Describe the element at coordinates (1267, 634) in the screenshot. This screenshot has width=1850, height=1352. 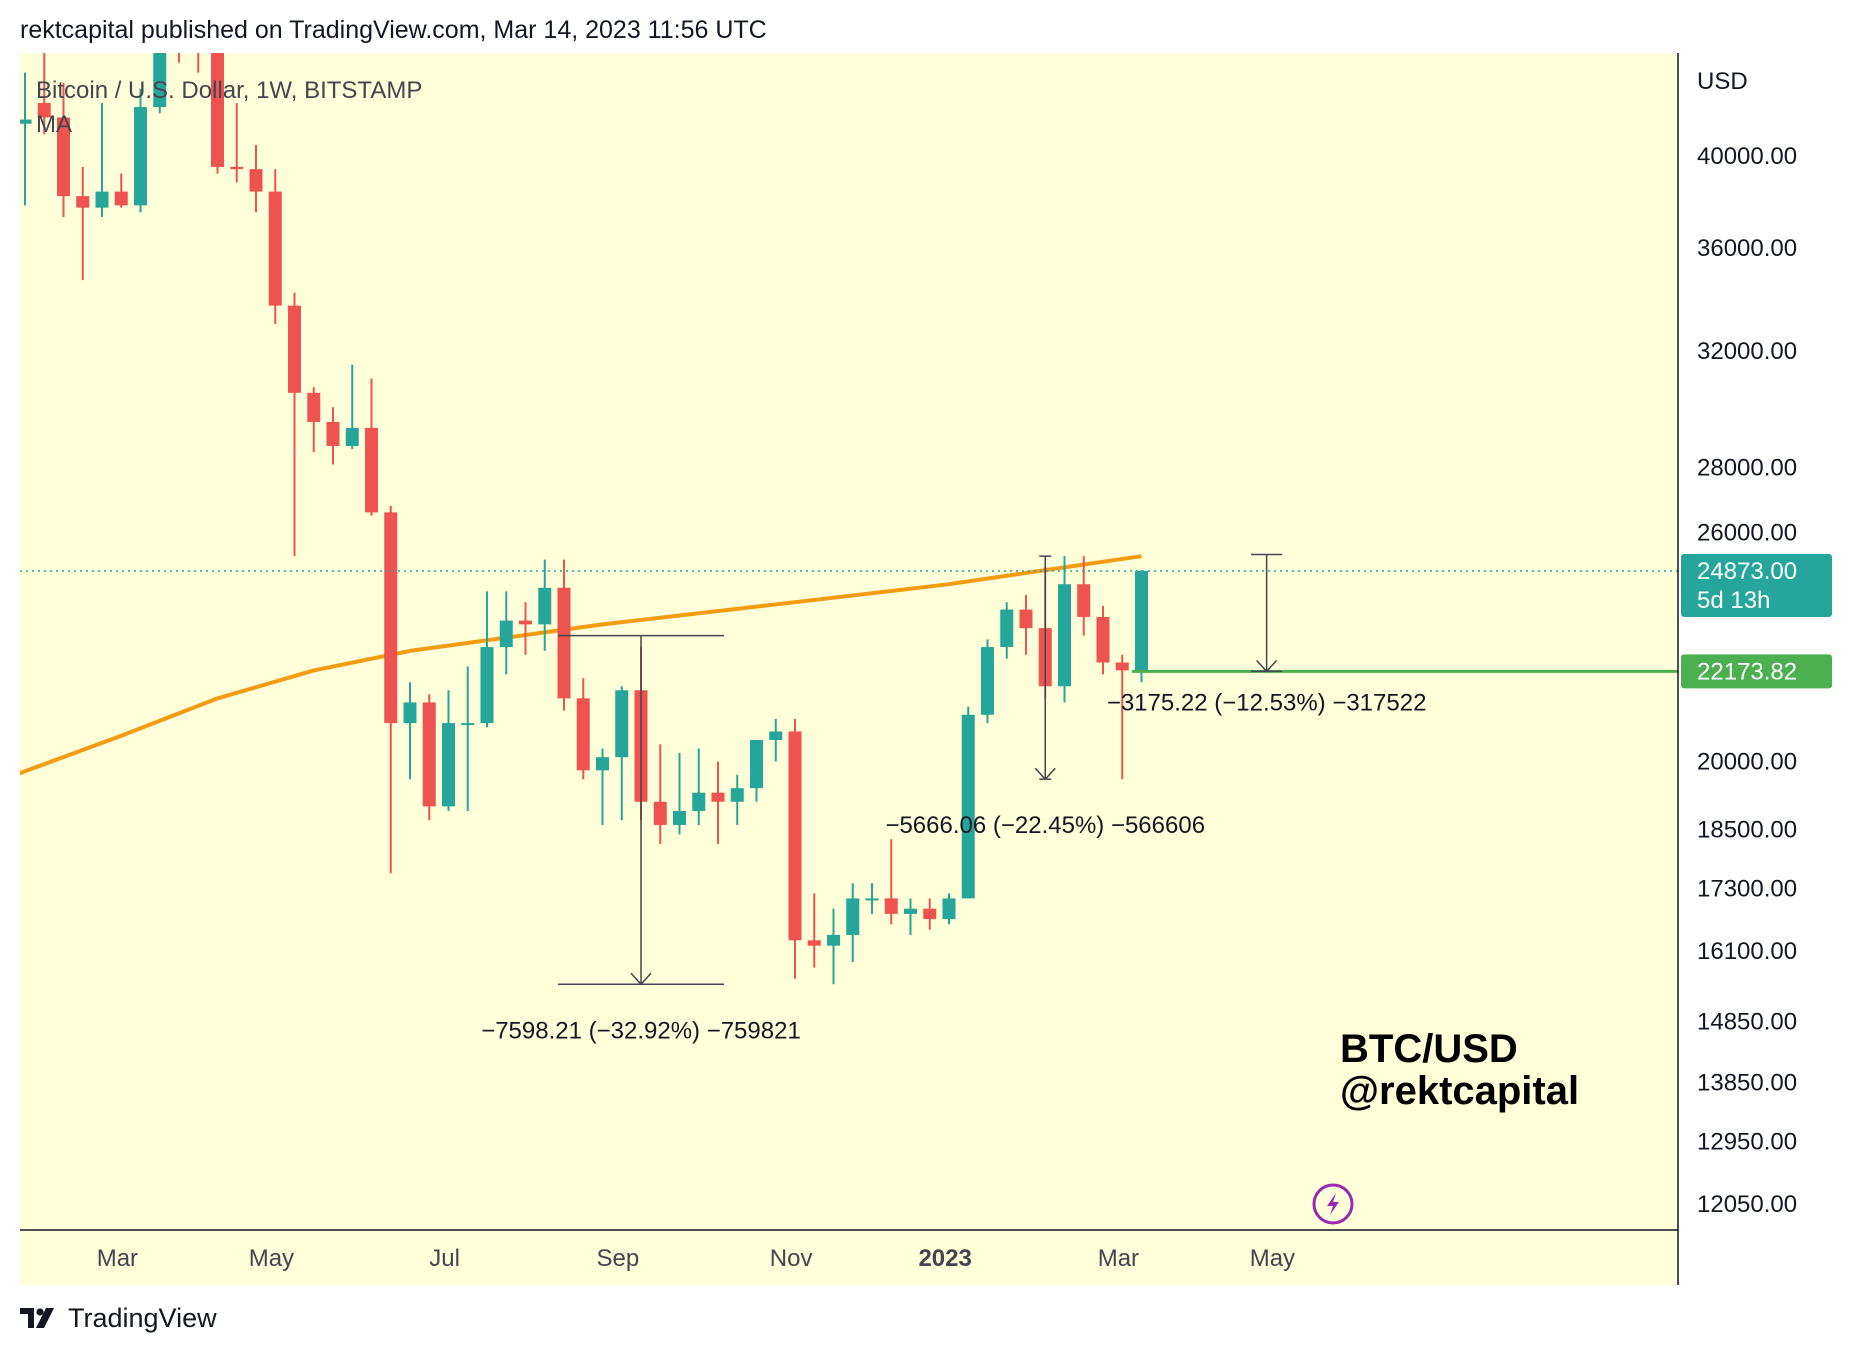
I see `measurement-3: −3175.22 (−12.53%) −317522` at that location.